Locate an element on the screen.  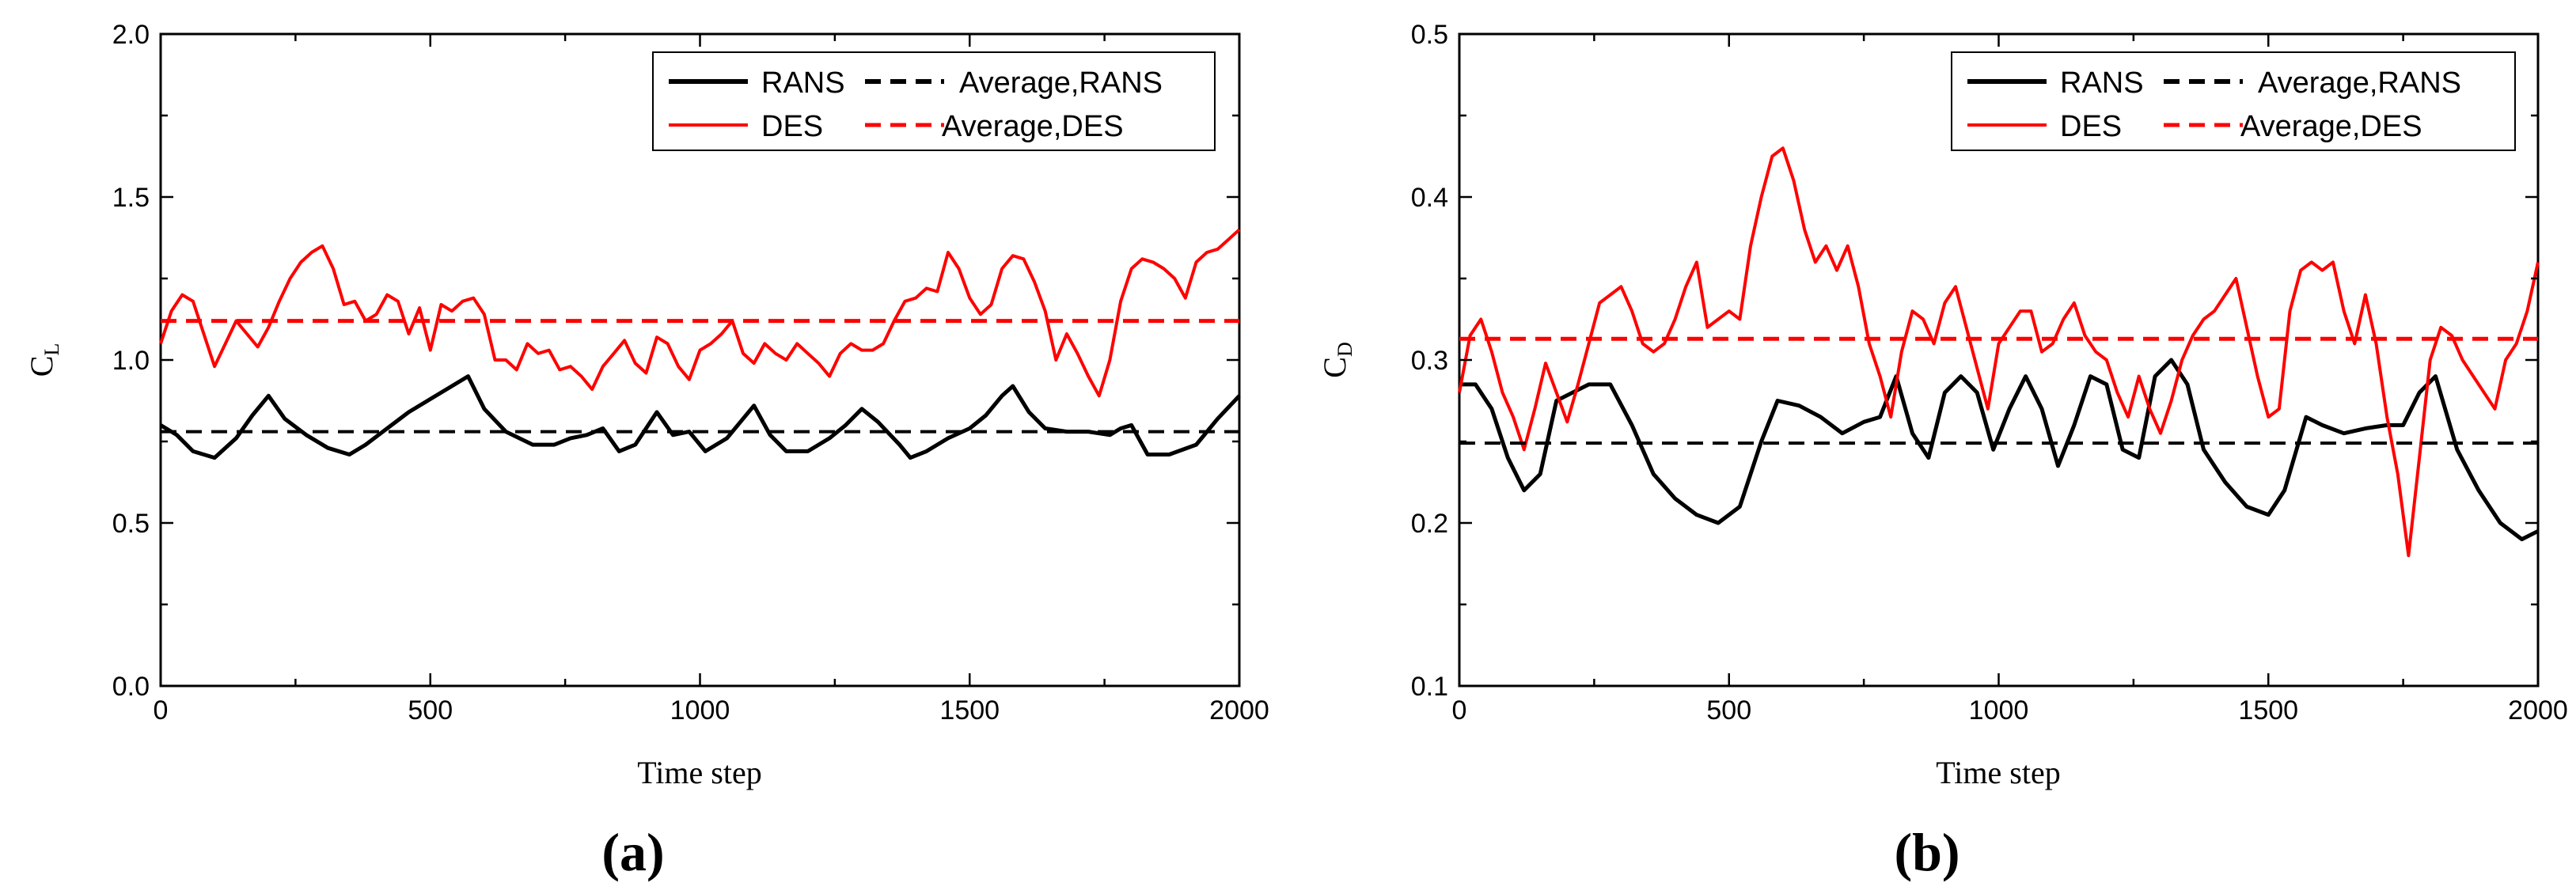
y-tick-label: 0.0 is located at coordinates (131, 687).